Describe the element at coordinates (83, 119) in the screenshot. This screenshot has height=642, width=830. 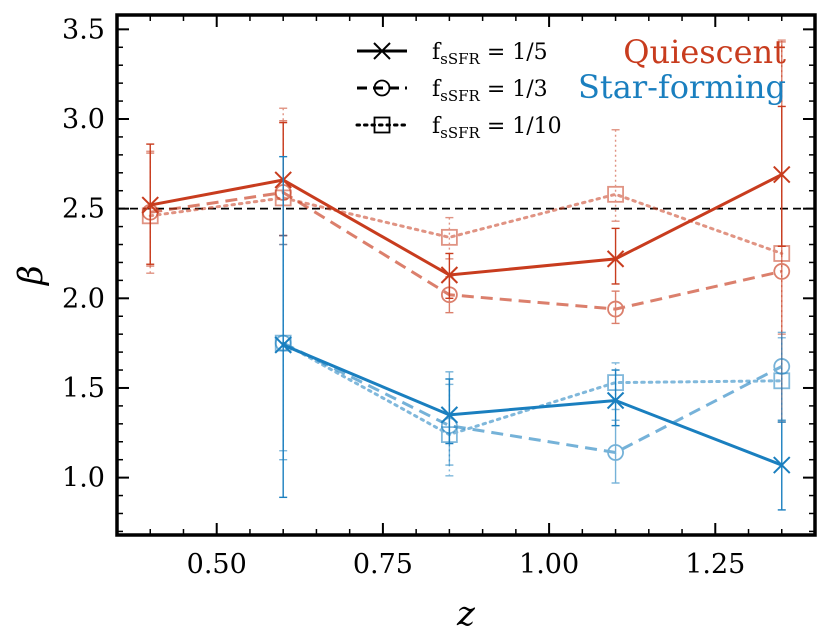
I see `y-tick-label: 3.0` at that location.